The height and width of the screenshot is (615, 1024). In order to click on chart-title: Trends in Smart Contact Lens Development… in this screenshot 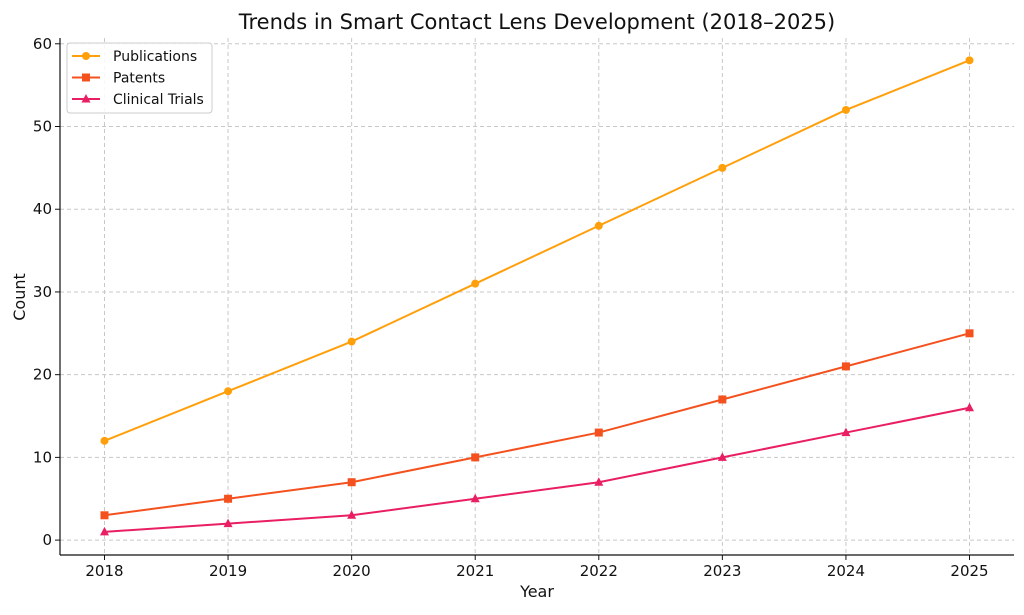, I will do `click(536, 22)`.